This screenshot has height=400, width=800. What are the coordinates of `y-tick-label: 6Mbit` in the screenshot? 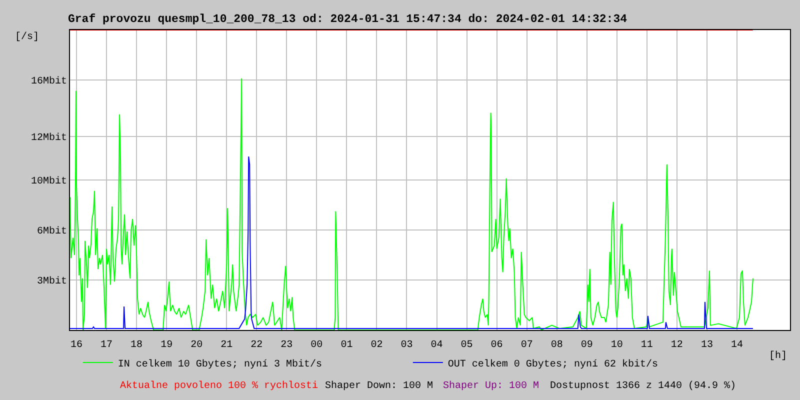 It's located at (51, 232).